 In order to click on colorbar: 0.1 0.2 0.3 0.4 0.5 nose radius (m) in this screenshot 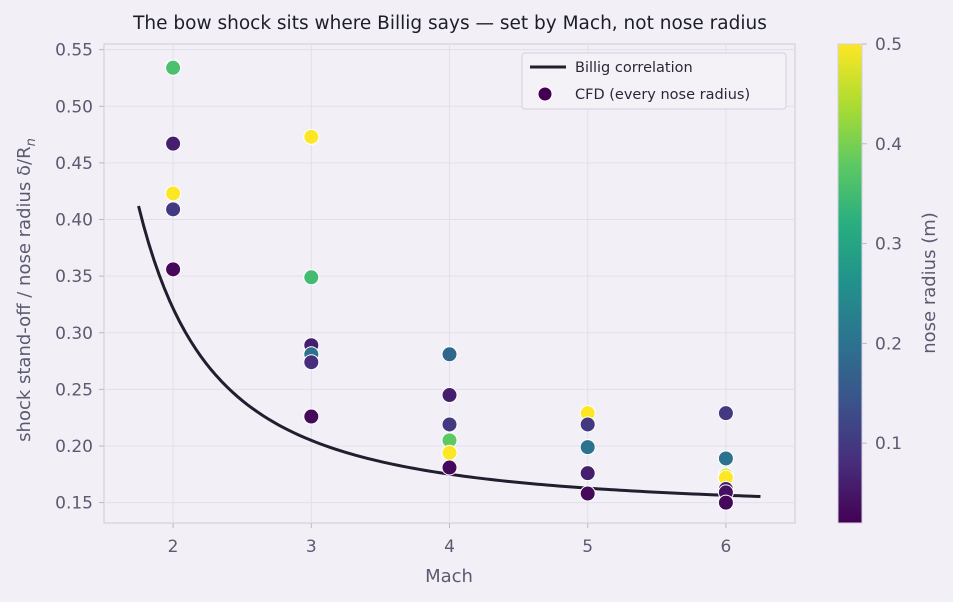, I will do `click(888, 279)`.